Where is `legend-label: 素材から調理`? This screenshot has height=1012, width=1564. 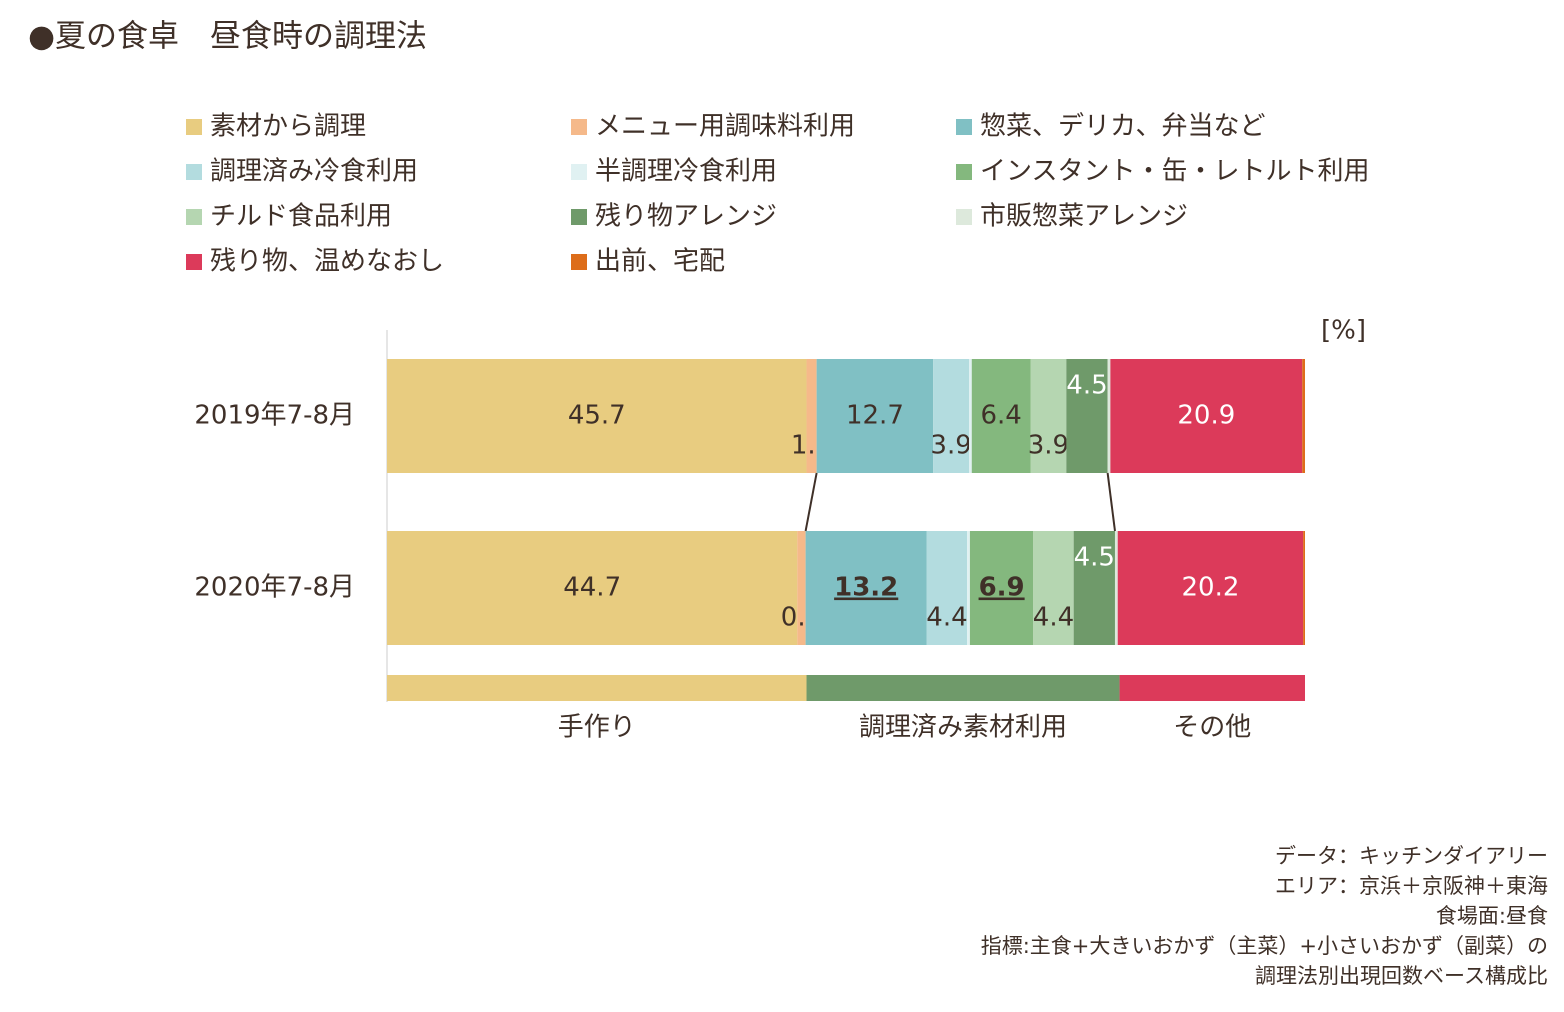 legend-label: 素材から調理 is located at coordinates (288, 127).